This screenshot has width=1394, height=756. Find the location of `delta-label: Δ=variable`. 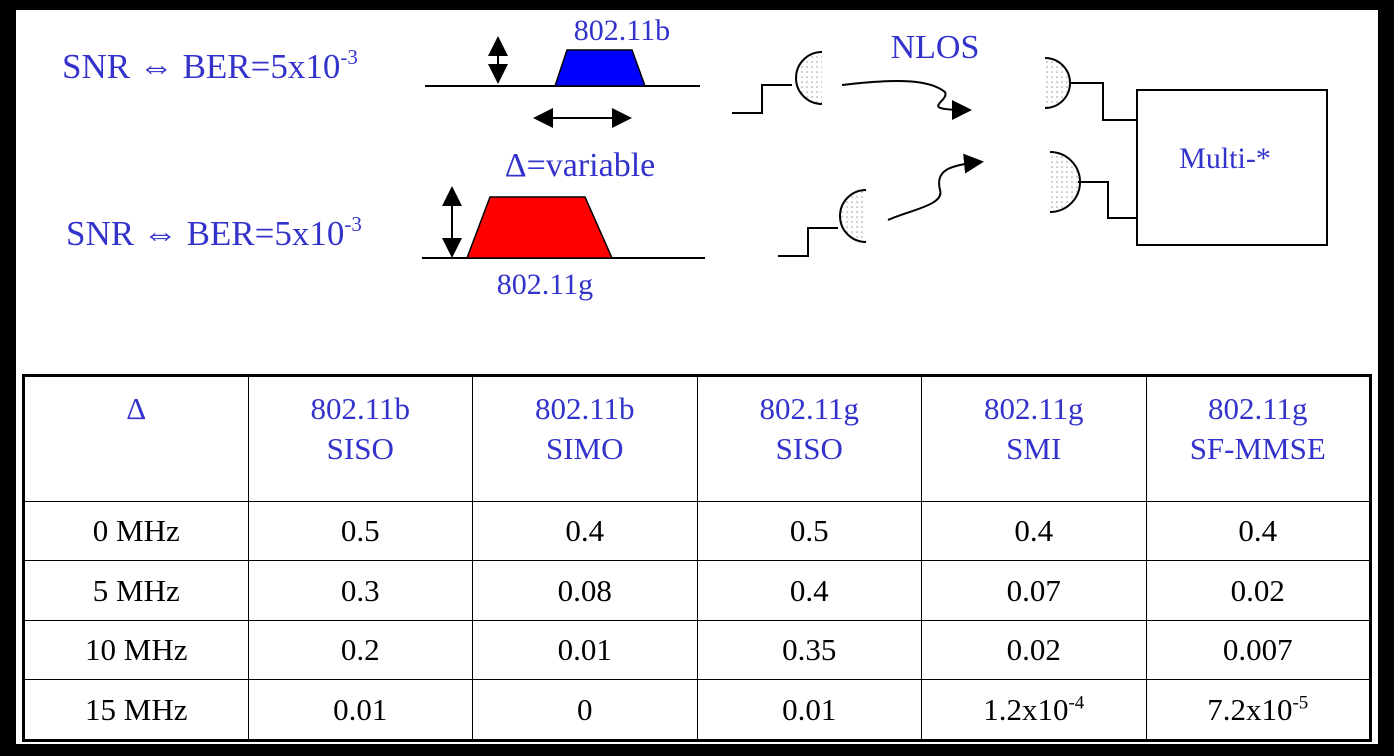

delta-label: Δ=variable is located at coordinates (580, 165).